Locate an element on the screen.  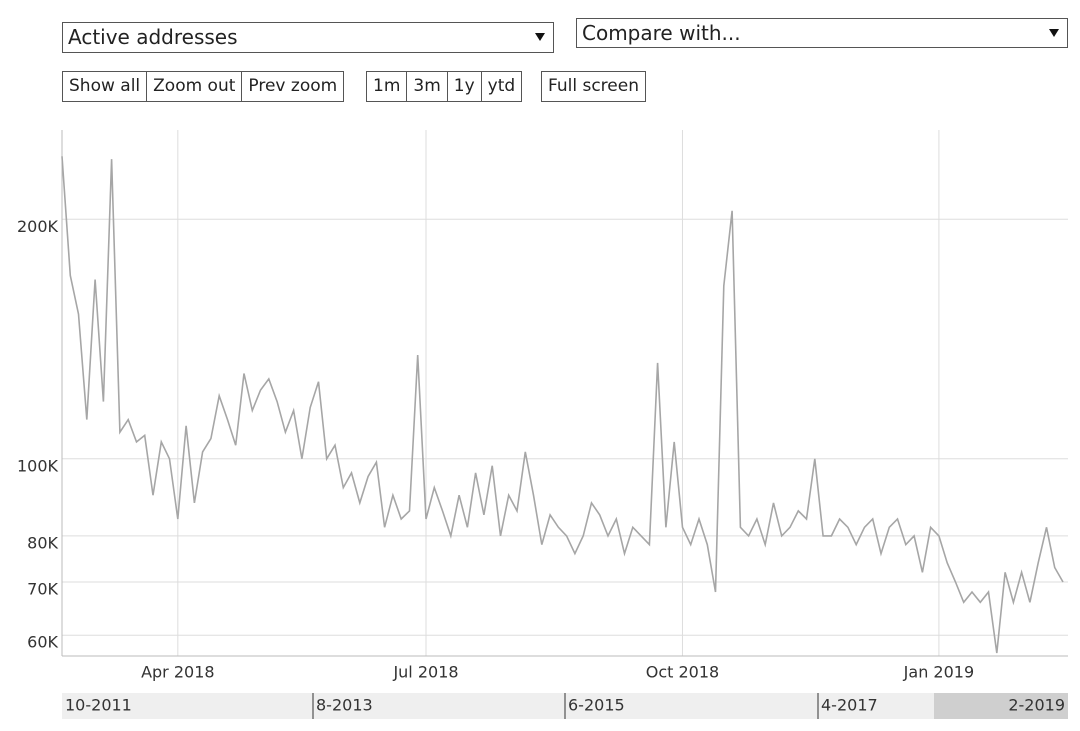
navigator-label: 4-2017 is located at coordinates (849, 705).